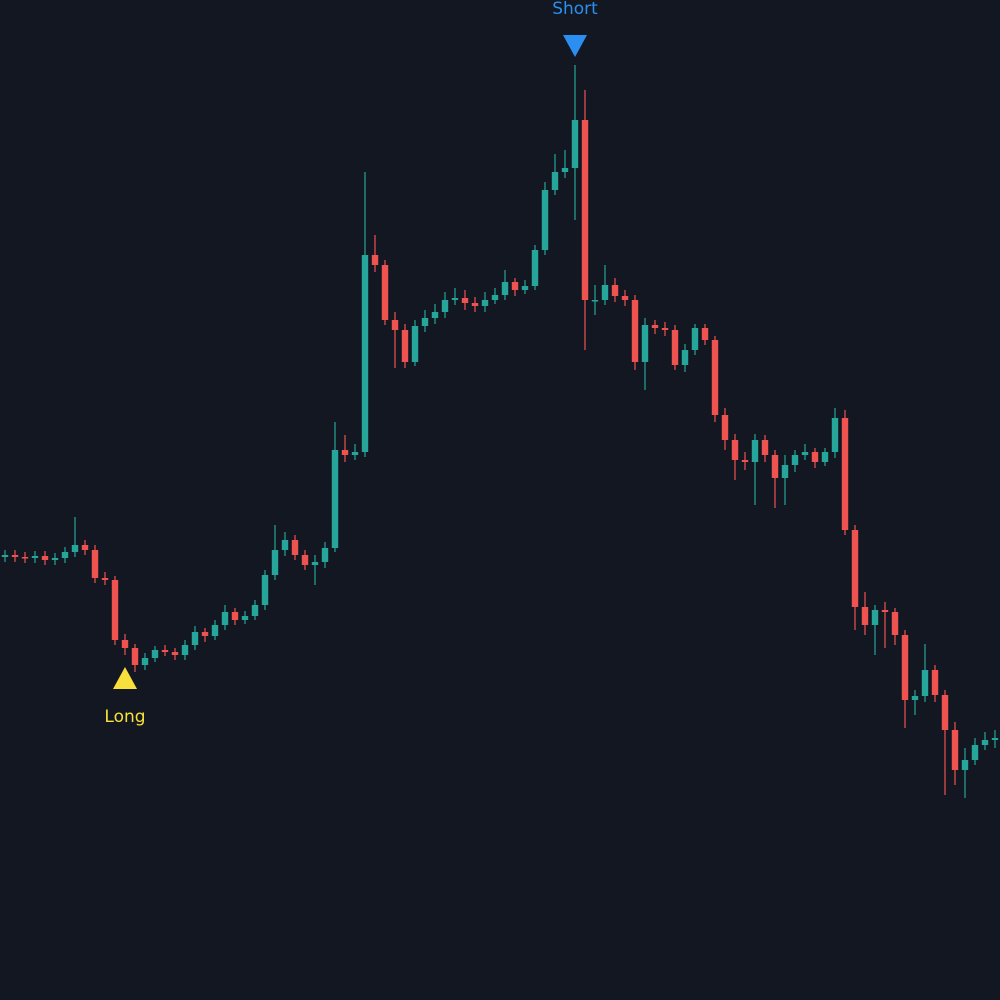 This screenshot has height=1000, width=1000. Describe the element at coordinates (124, 717) in the screenshot. I see `long-label: Long` at that location.